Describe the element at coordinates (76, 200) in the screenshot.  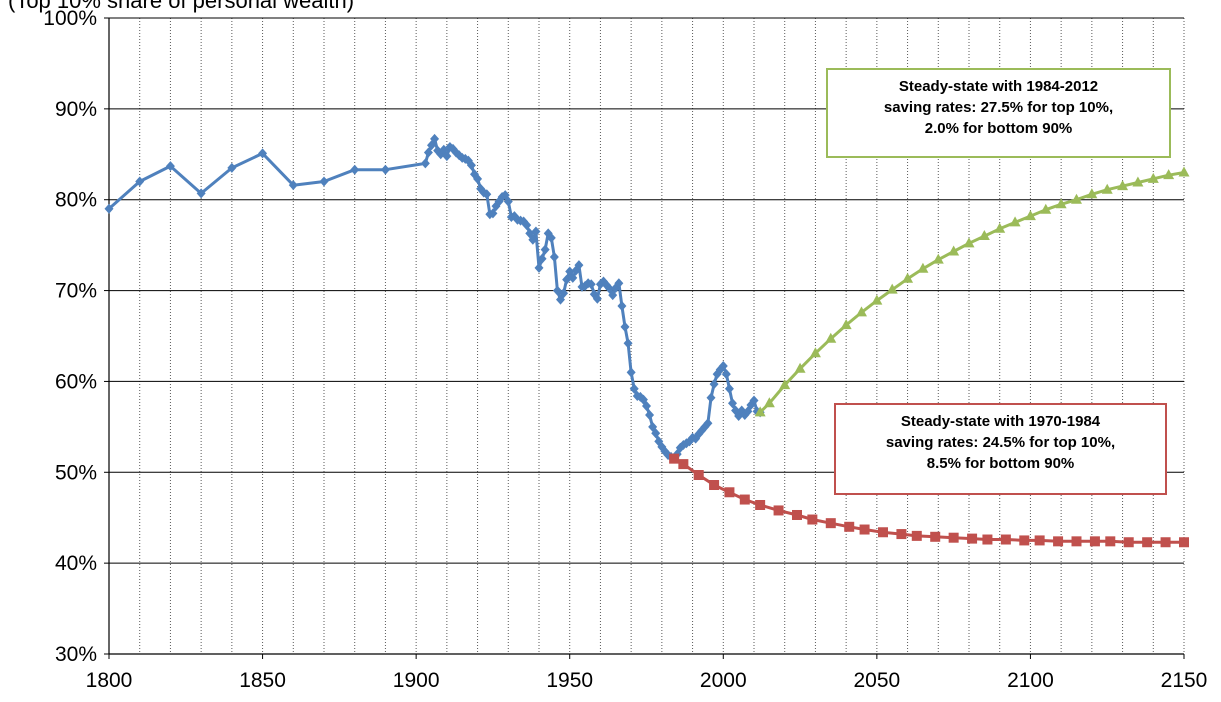
I see `y-tick-label: 80%` at that location.